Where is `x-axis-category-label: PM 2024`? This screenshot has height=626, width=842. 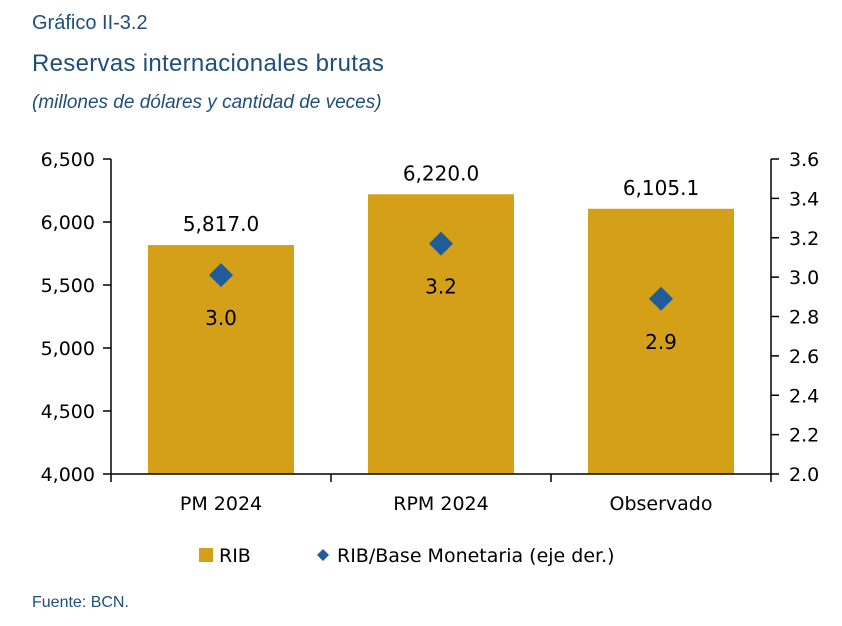 x-axis-category-label: PM 2024 is located at coordinates (221, 504).